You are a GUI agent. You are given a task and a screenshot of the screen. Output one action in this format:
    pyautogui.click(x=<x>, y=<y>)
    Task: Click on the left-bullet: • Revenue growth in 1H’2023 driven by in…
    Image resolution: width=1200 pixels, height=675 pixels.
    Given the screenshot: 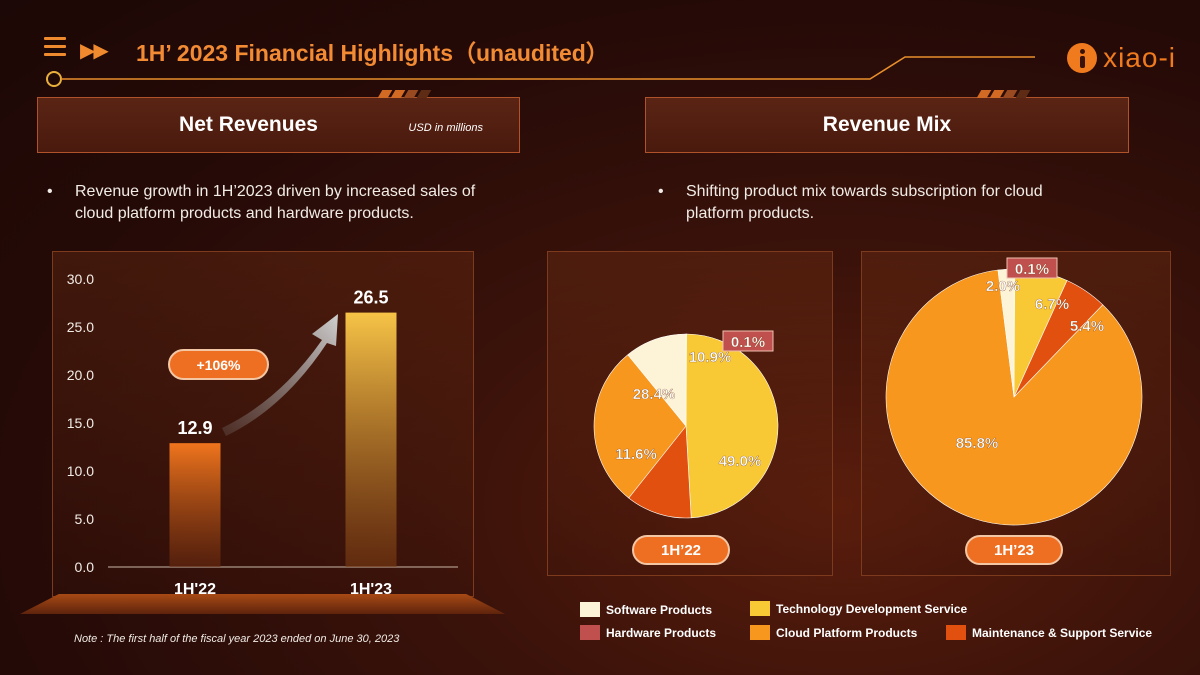 What is the action you would take?
    pyautogui.click(x=261, y=202)
    